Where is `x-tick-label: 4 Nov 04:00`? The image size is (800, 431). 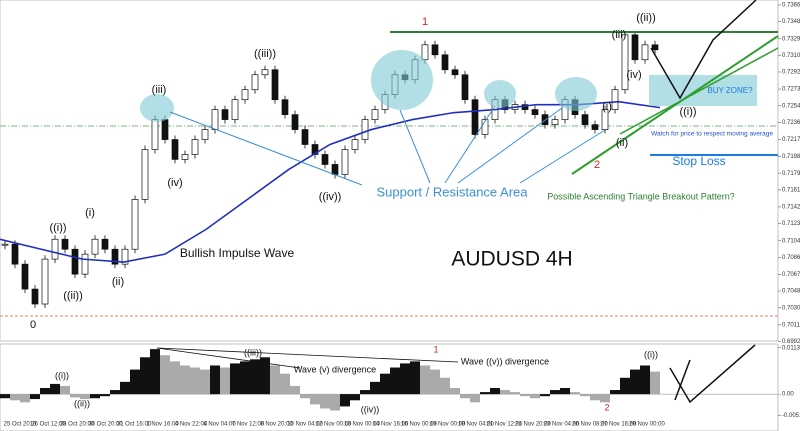 x-tick-label: 4 Nov 04:00 is located at coordinates (219, 425).